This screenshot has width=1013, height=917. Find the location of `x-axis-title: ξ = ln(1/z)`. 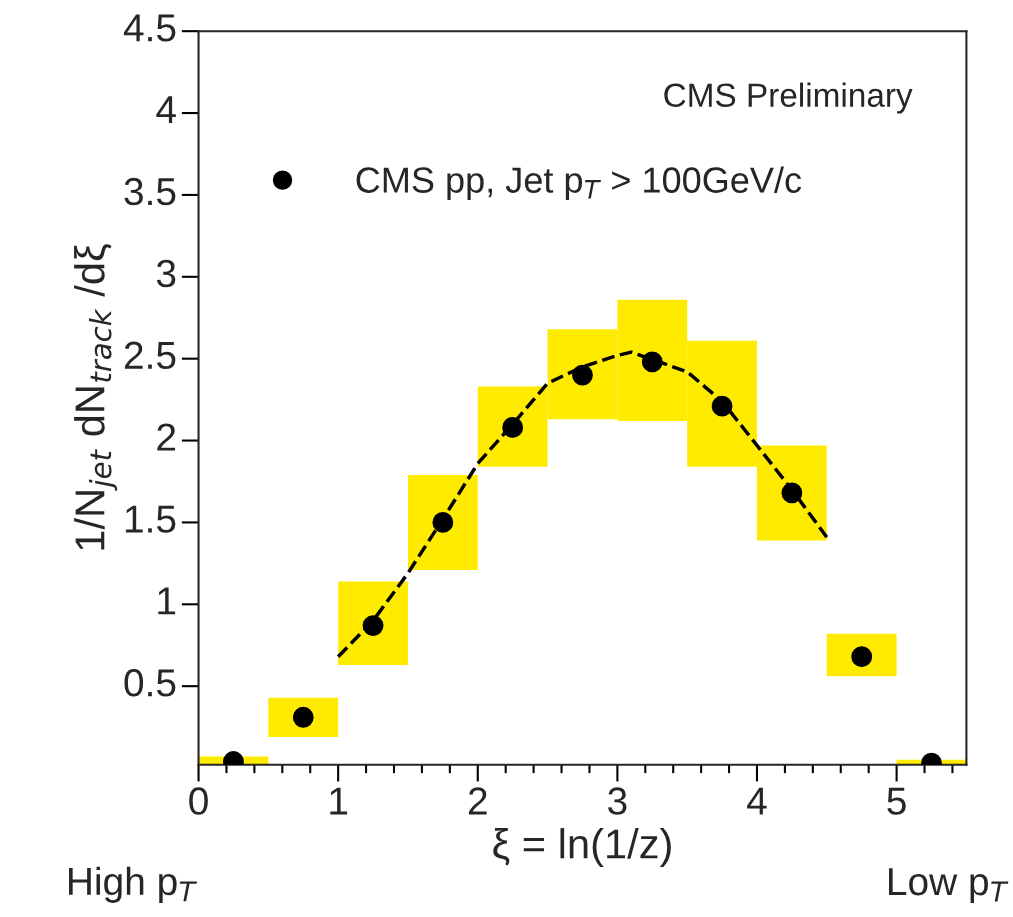

x-axis-title: ξ = ln(1/z) is located at coordinates (582, 847).